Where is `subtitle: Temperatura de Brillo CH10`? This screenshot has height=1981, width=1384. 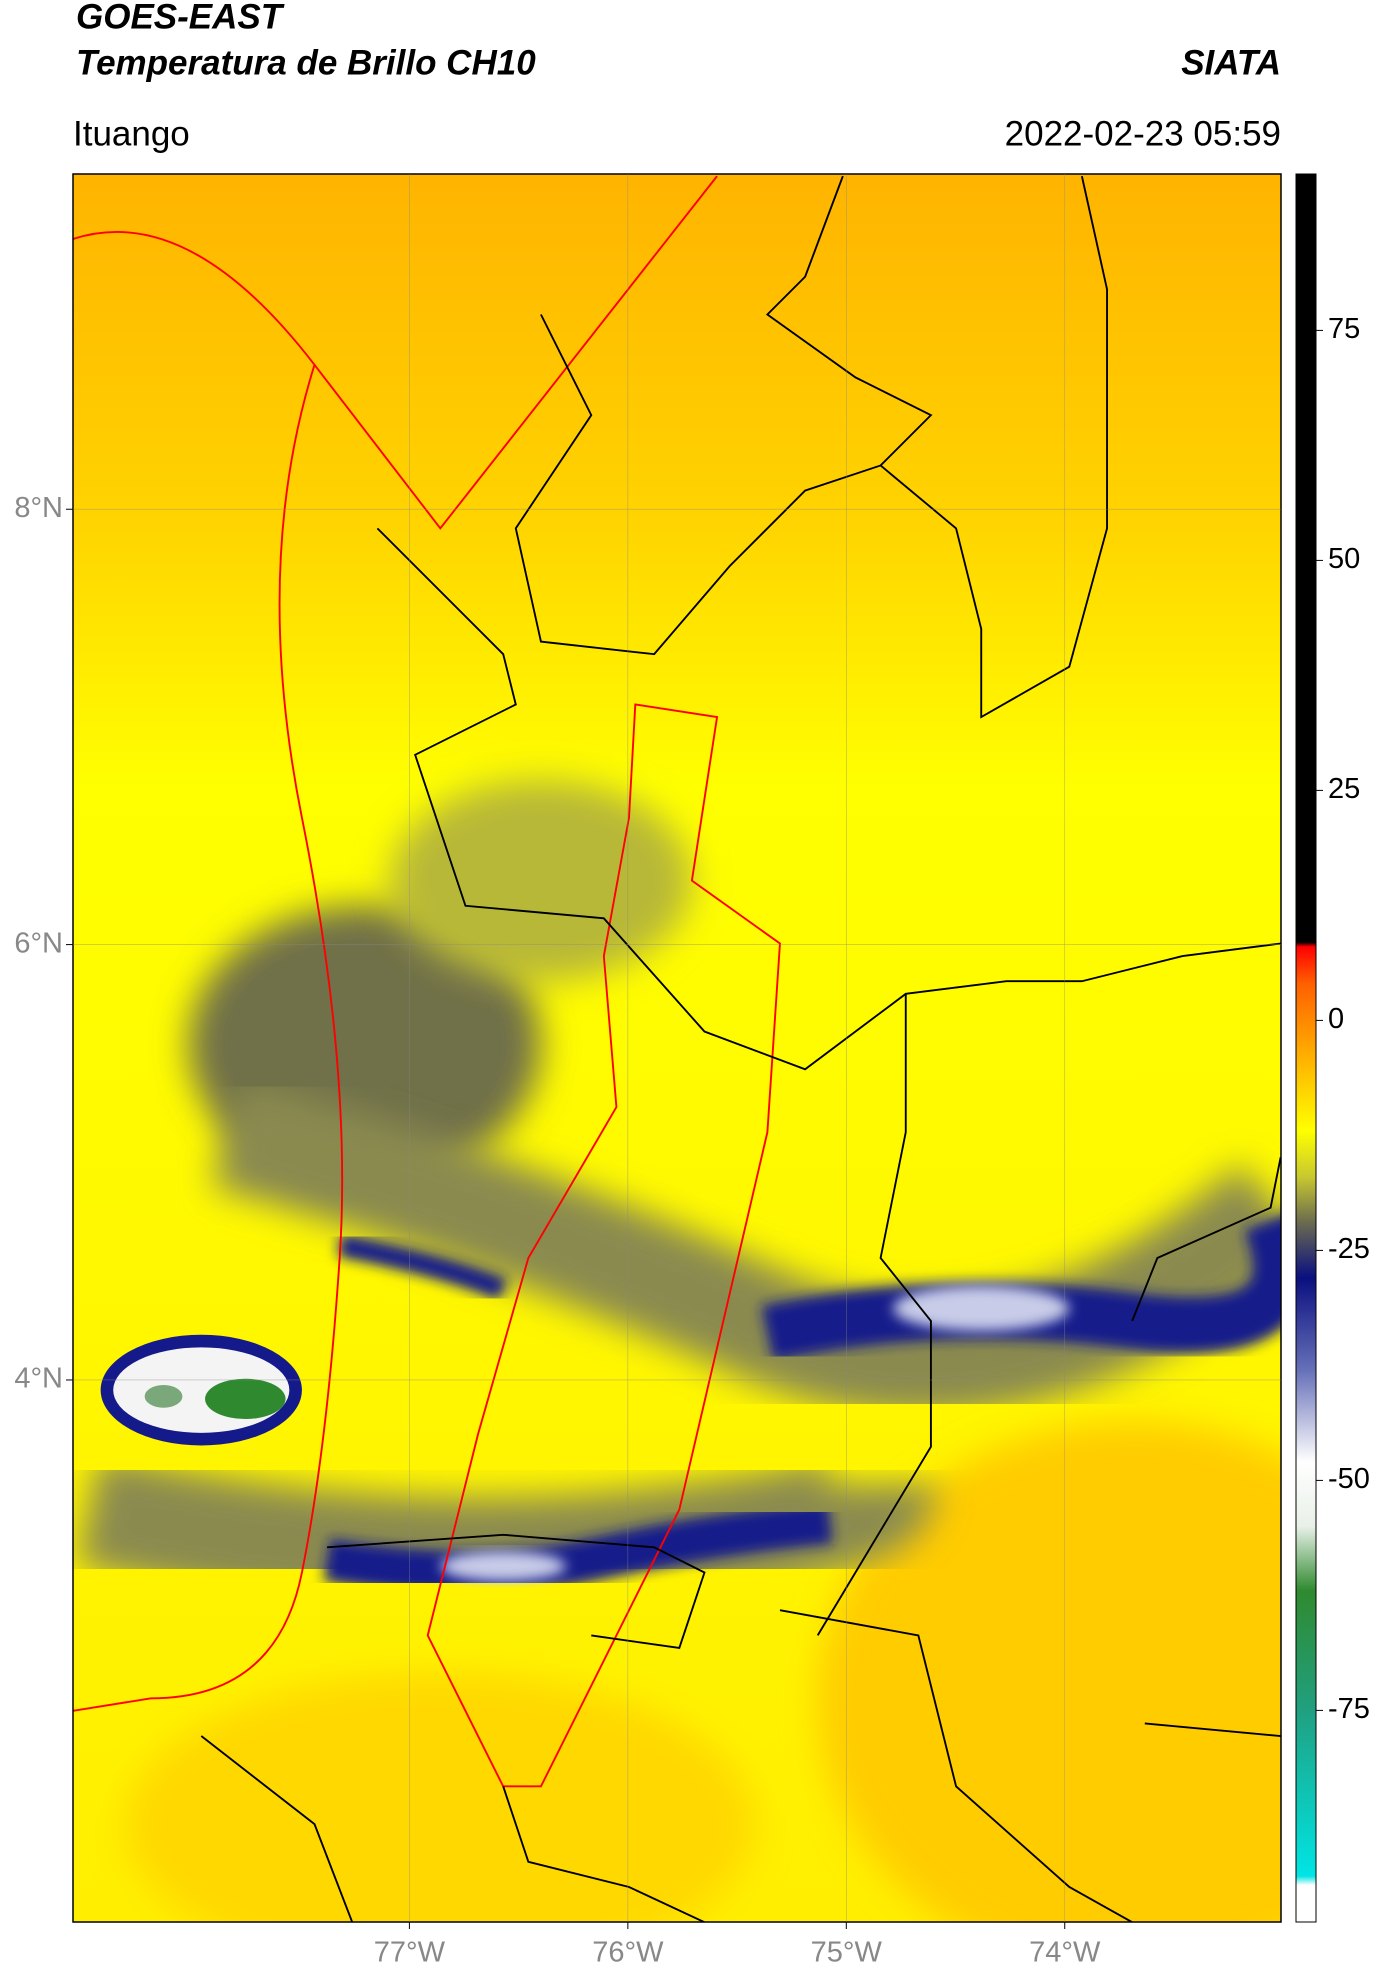 subtitle: Temperatura de Brillo CH10 is located at coordinates (306, 62).